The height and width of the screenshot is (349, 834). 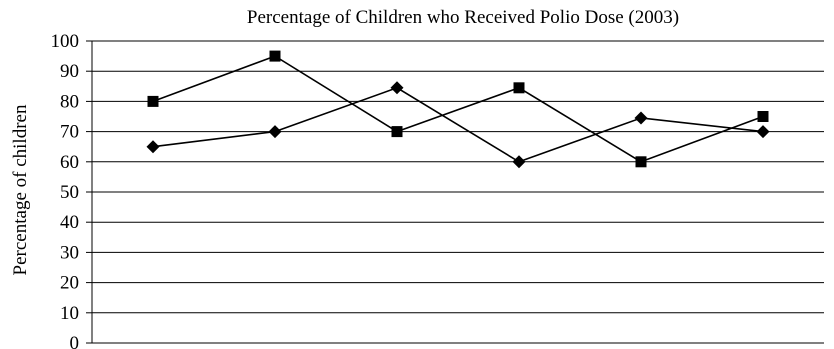 I want to click on y-tick-label: 10, so click(x=69, y=313).